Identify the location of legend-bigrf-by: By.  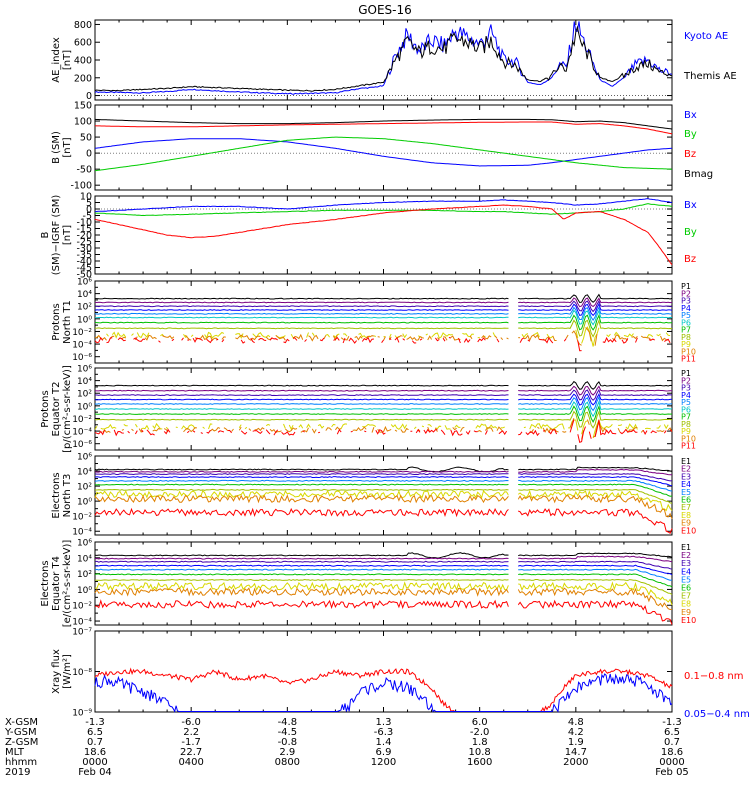
(690, 232).